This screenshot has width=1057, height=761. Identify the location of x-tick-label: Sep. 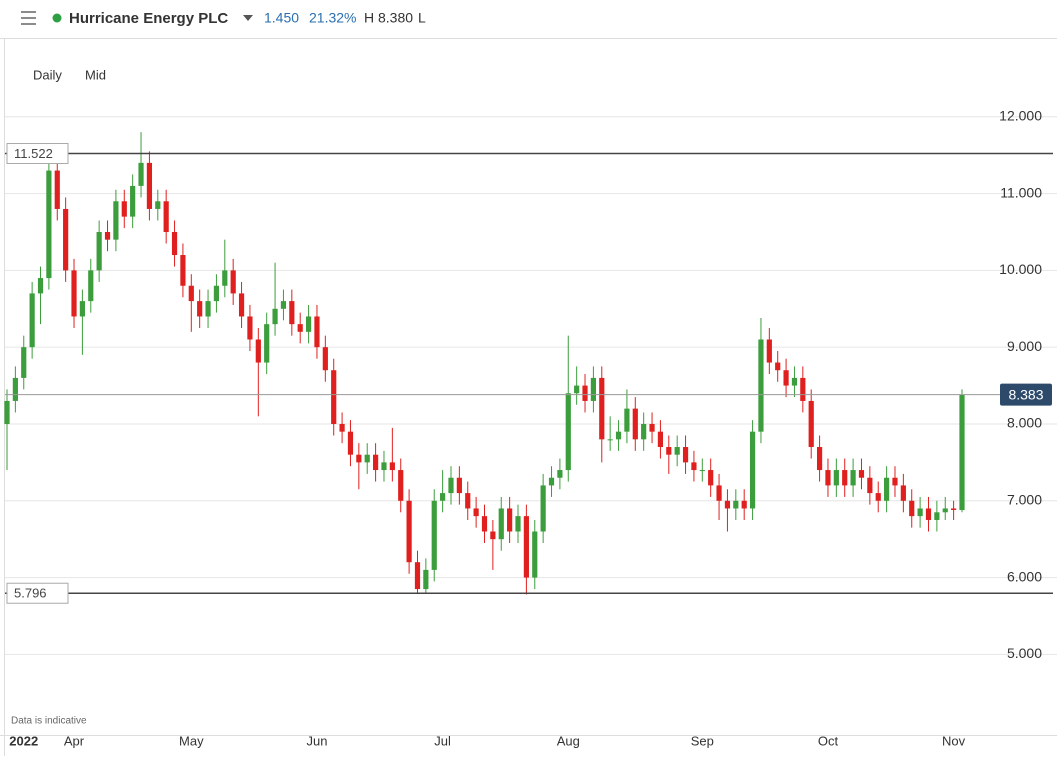
(702, 740).